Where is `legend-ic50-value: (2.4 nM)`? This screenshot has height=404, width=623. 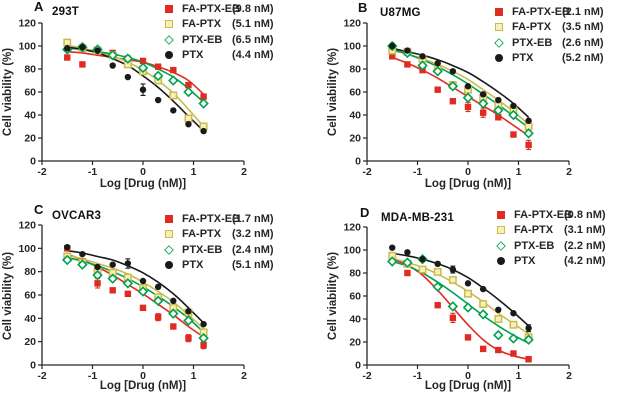 legend-ic50-value: (2.4 nM) is located at coordinates (253, 249).